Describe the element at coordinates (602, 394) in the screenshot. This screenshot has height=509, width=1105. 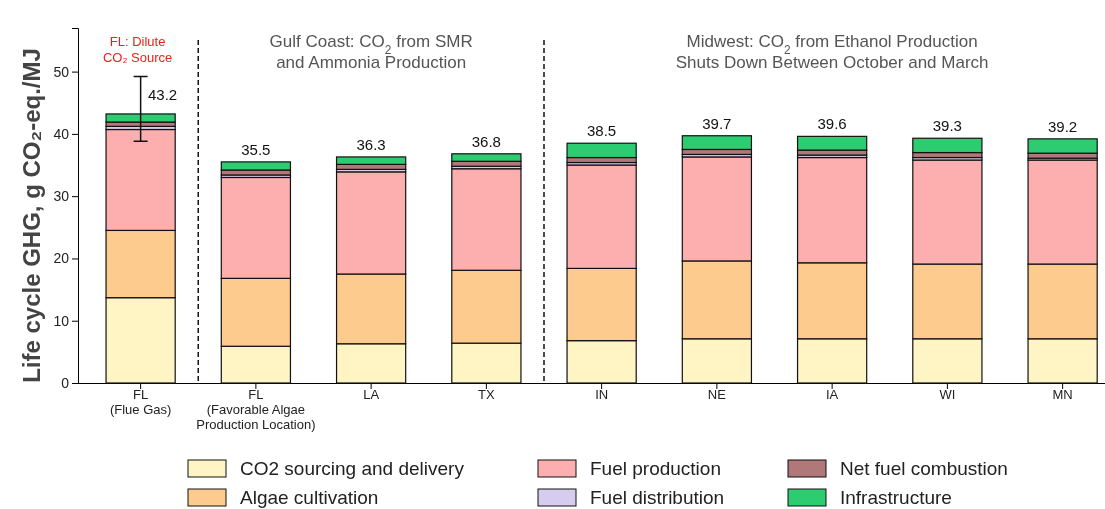
I see `x-tick-label: IN` at that location.